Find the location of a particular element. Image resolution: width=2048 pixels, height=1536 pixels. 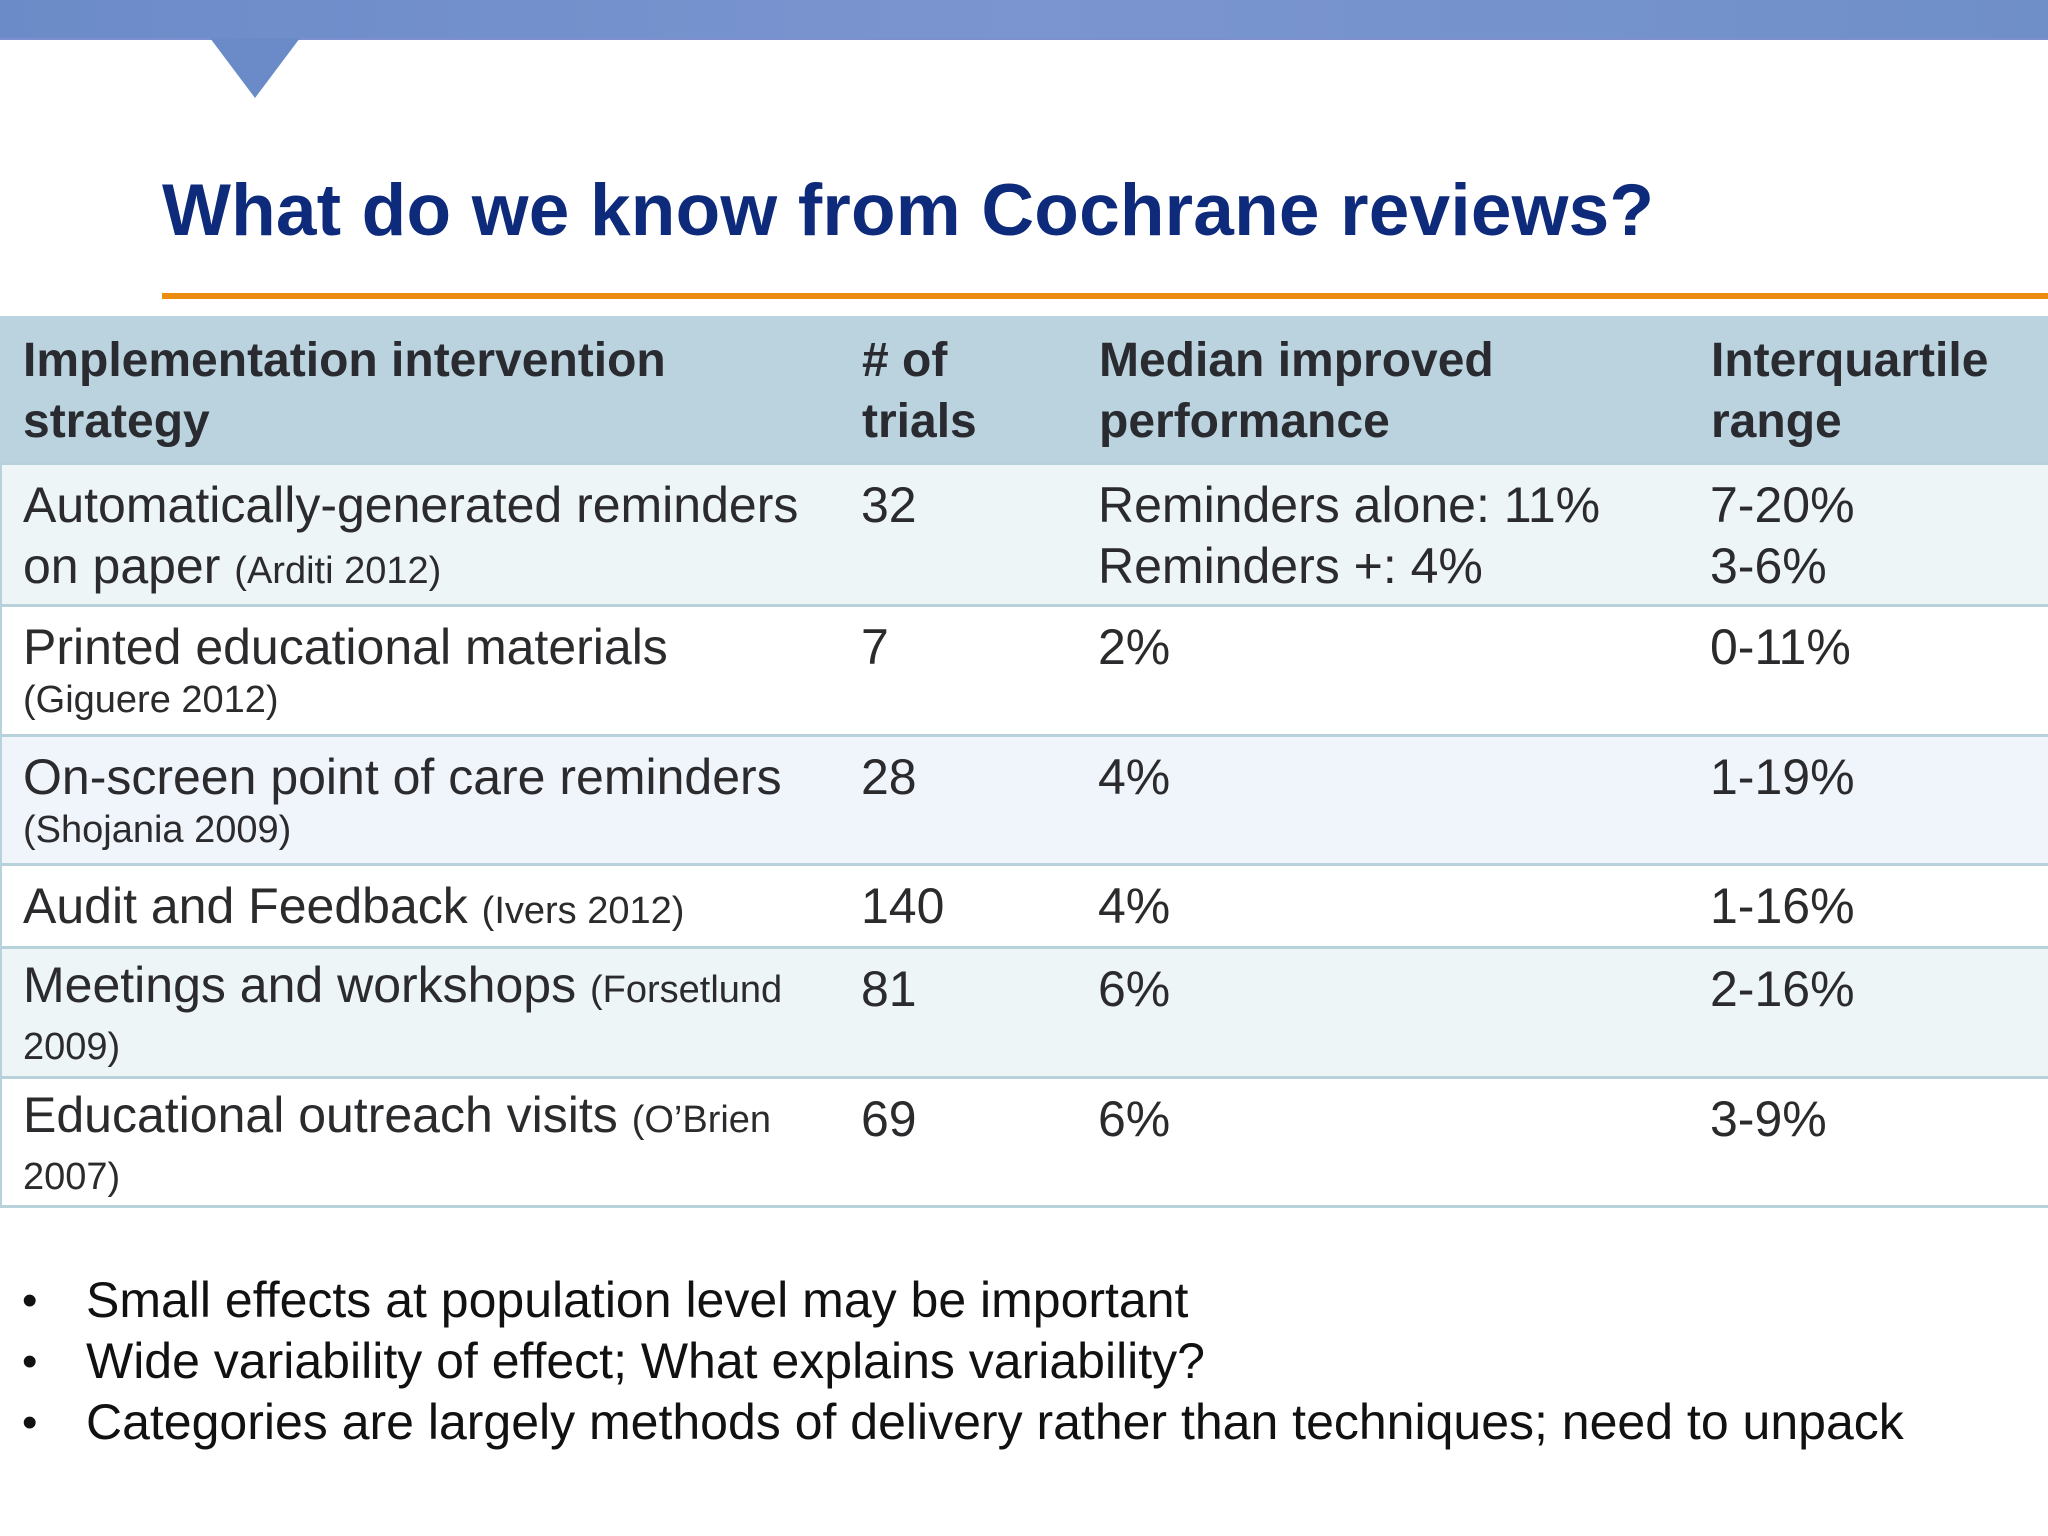

strategy-name: Educational outreach visits is located at coordinates (320, 1115).